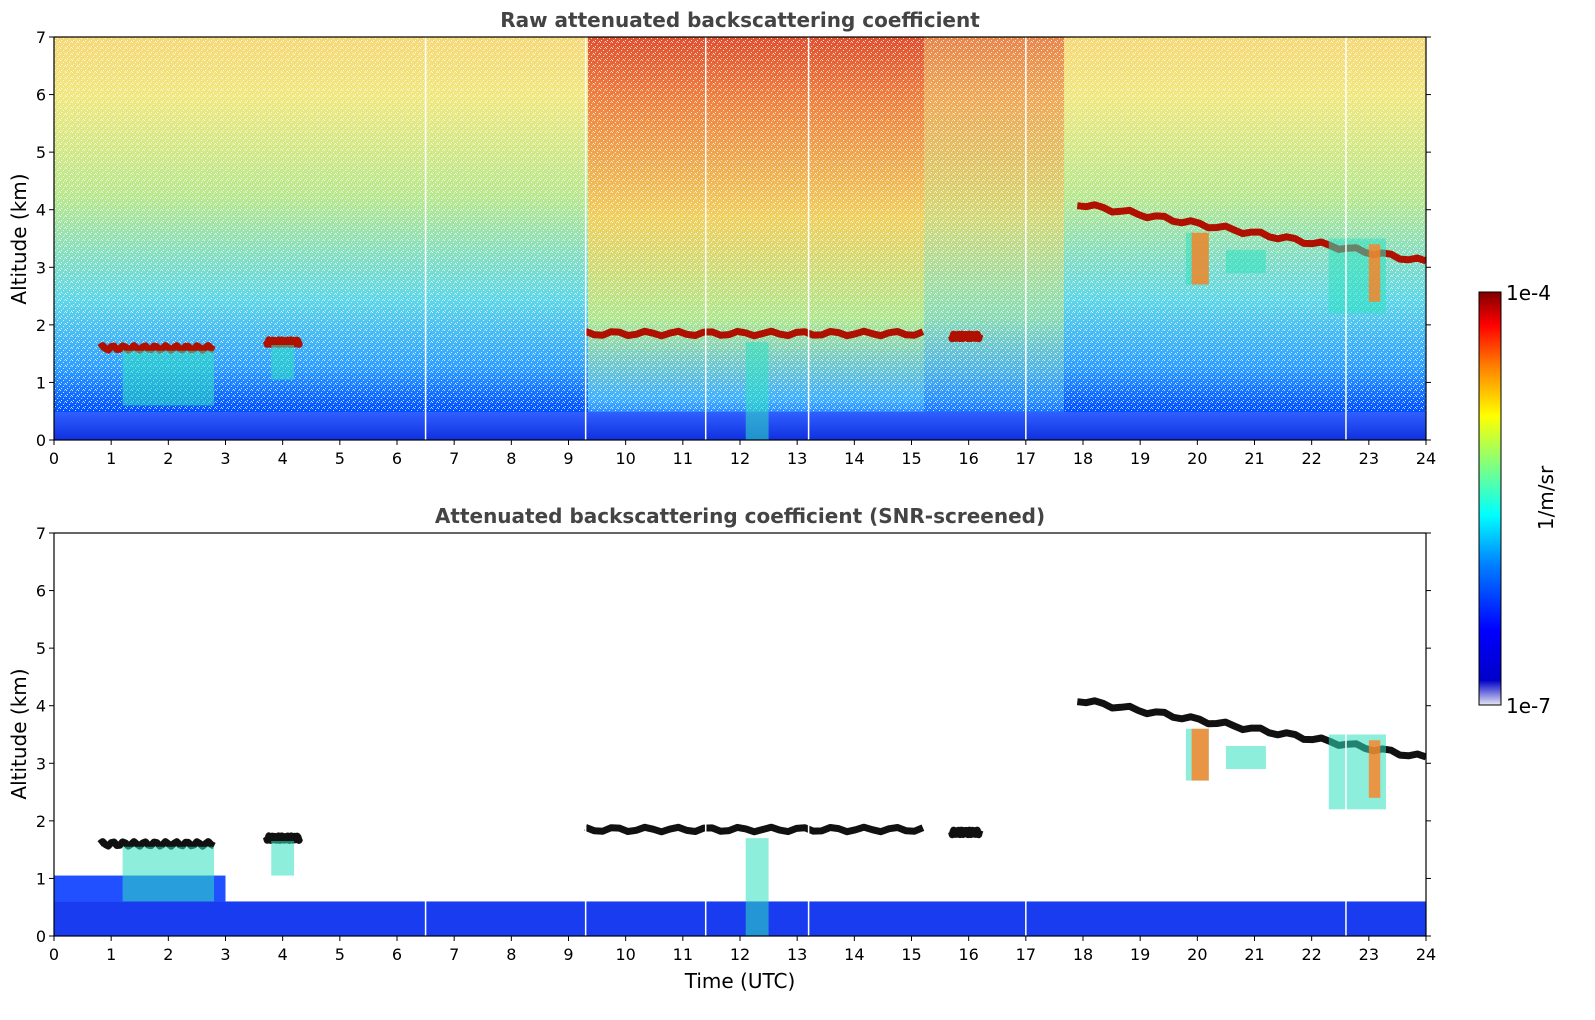 This screenshot has width=1595, height=1020. I want to click on x-tick-label: 3, so click(225, 458).